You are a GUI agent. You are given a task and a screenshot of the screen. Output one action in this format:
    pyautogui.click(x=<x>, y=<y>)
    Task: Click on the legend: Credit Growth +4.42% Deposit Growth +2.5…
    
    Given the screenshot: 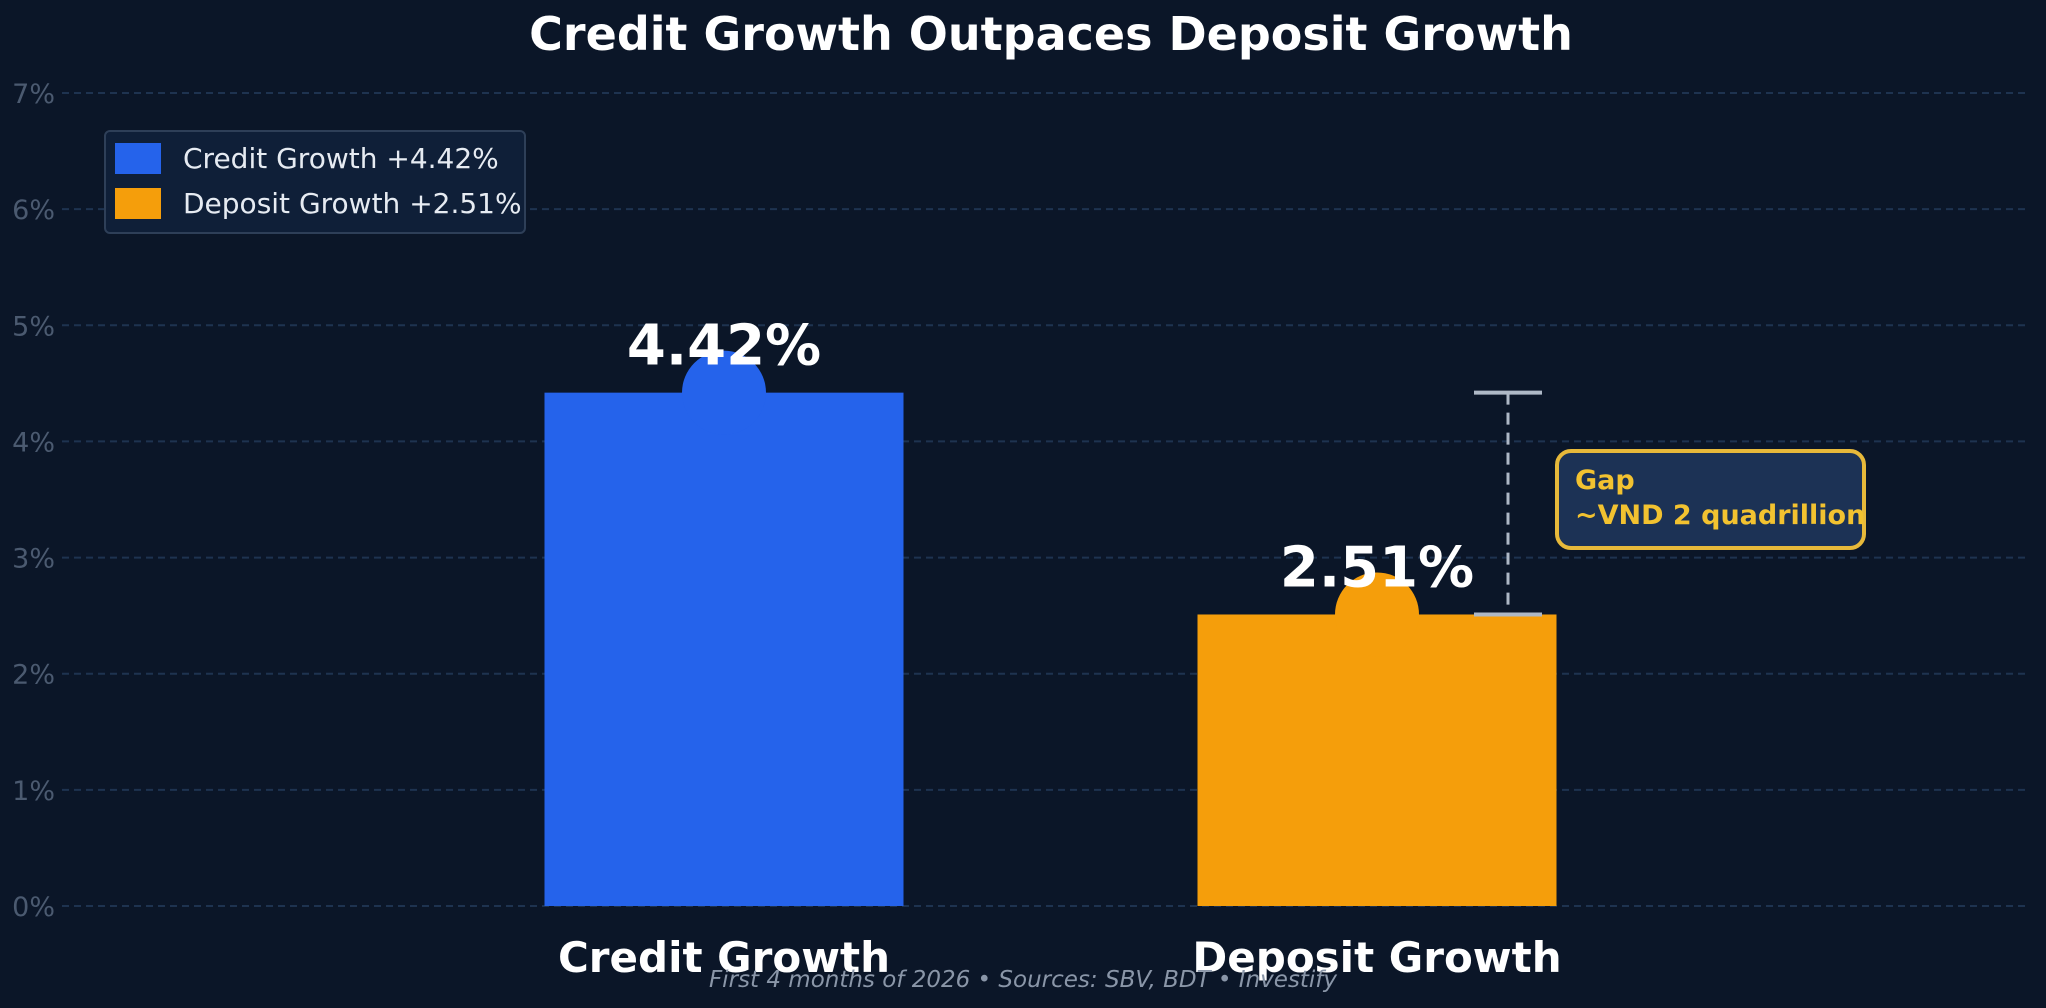 What is the action you would take?
    pyautogui.click(x=315, y=182)
    